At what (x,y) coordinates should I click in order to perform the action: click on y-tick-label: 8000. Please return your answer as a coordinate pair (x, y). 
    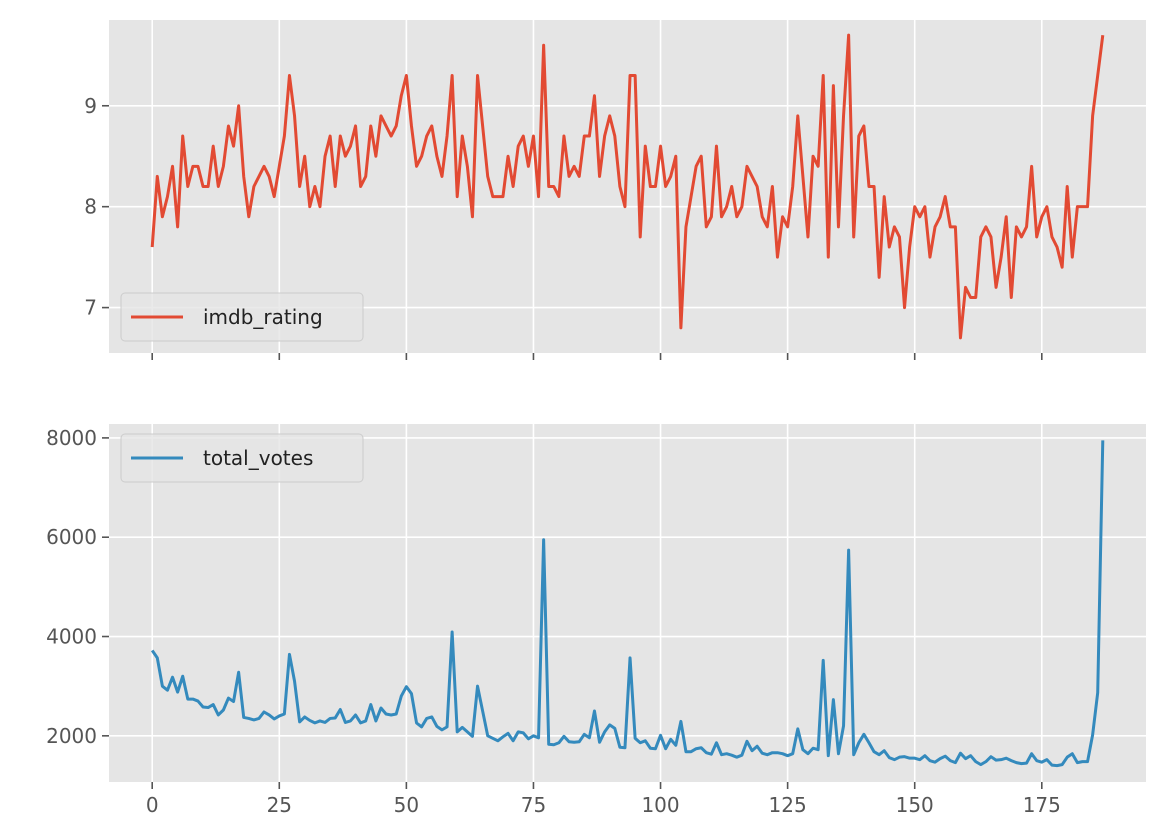
    Looking at the image, I should click on (71, 438).